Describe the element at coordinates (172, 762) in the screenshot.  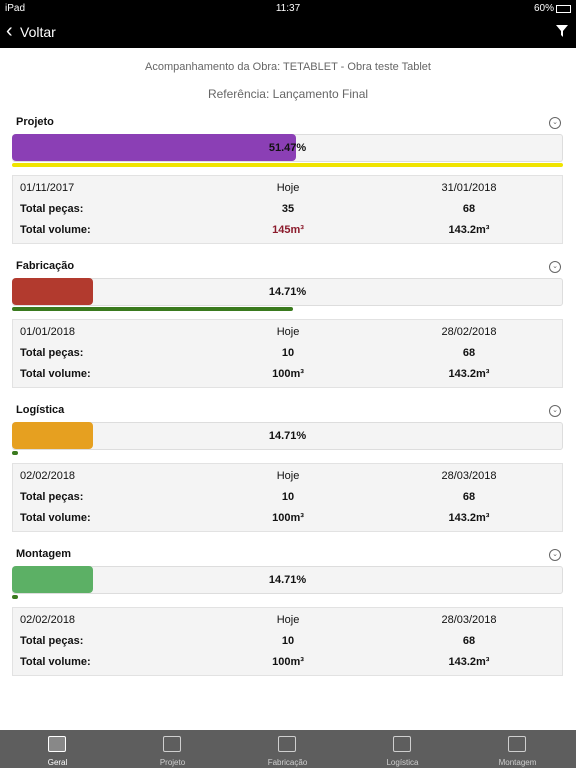
I see `tab-label: Projeto` at that location.